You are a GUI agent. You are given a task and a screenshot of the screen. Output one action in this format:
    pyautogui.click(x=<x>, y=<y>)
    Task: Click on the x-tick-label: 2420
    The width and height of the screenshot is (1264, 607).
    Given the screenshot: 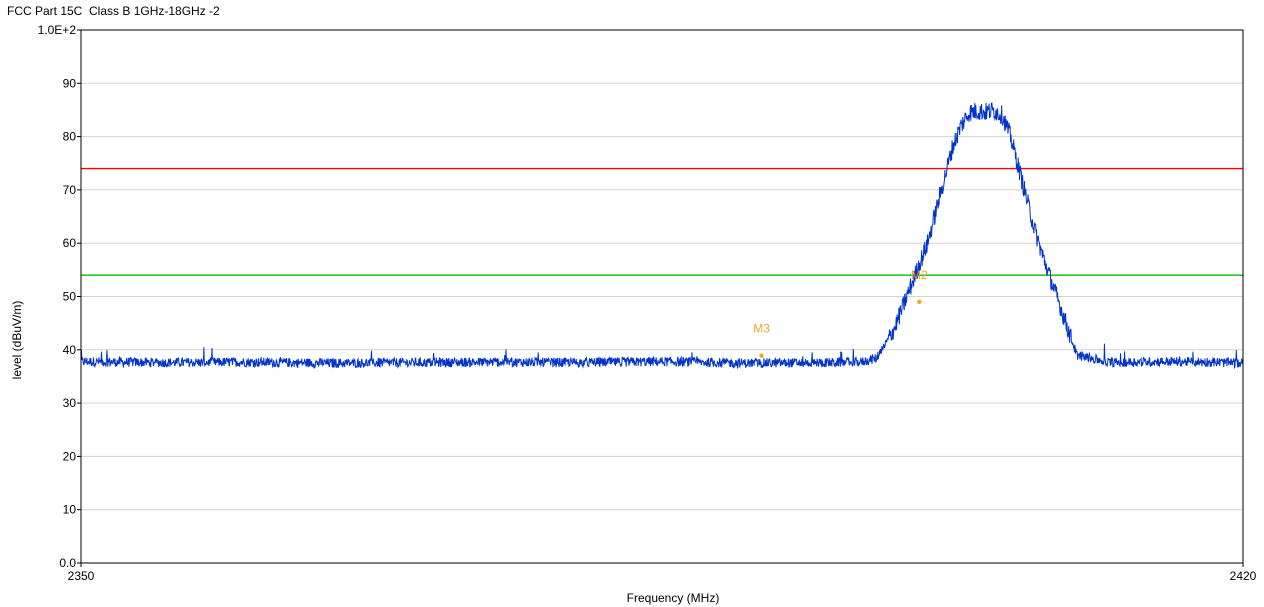 What is the action you would take?
    pyautogui.click(x=1243, y=576)
    